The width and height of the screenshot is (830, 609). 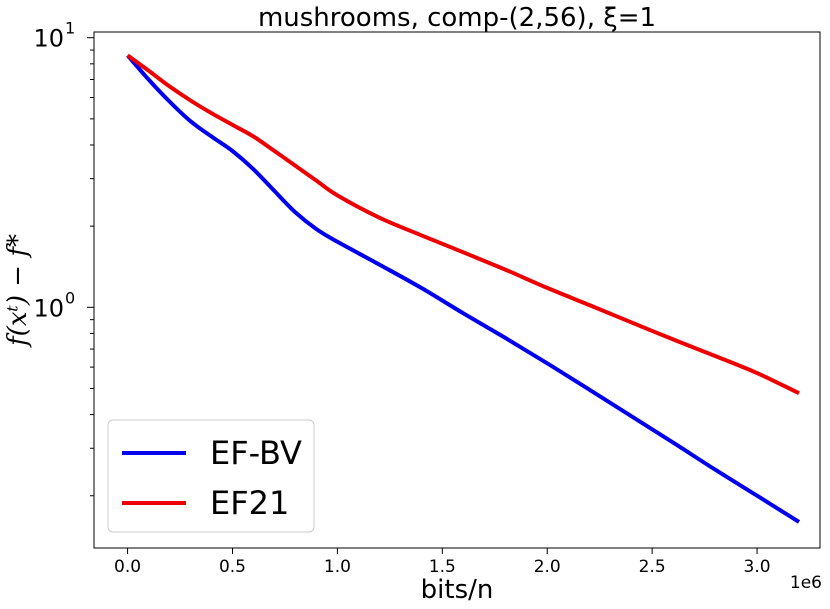 I want to click on x-tick-label: 2.5, so click(x=652, y=567).